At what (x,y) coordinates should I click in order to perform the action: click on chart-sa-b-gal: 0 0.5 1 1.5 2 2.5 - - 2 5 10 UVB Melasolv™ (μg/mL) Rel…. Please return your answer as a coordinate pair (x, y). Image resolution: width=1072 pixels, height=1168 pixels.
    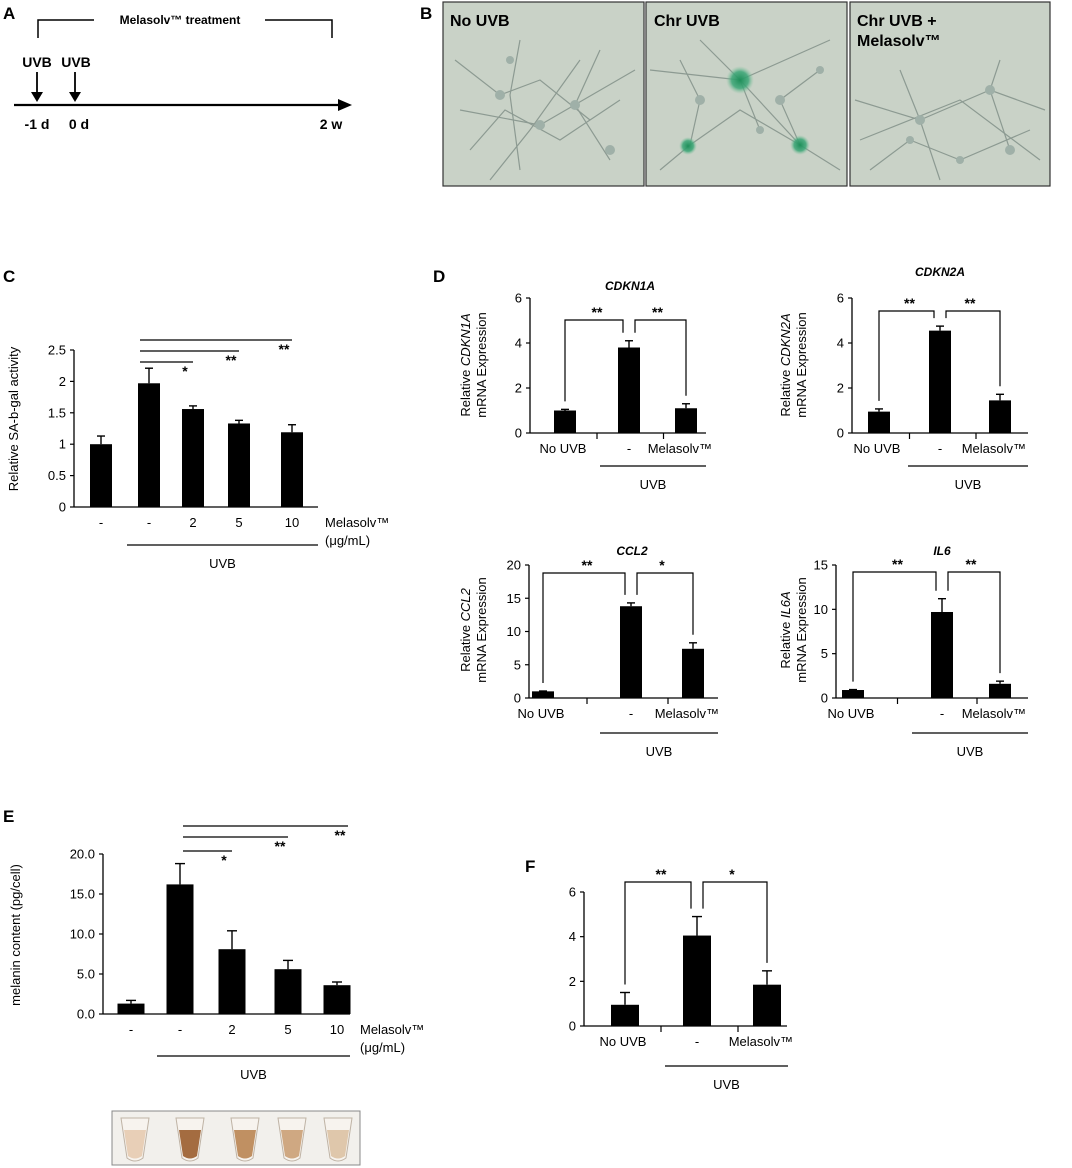
    Looking at the image, I should click on (197, 455).